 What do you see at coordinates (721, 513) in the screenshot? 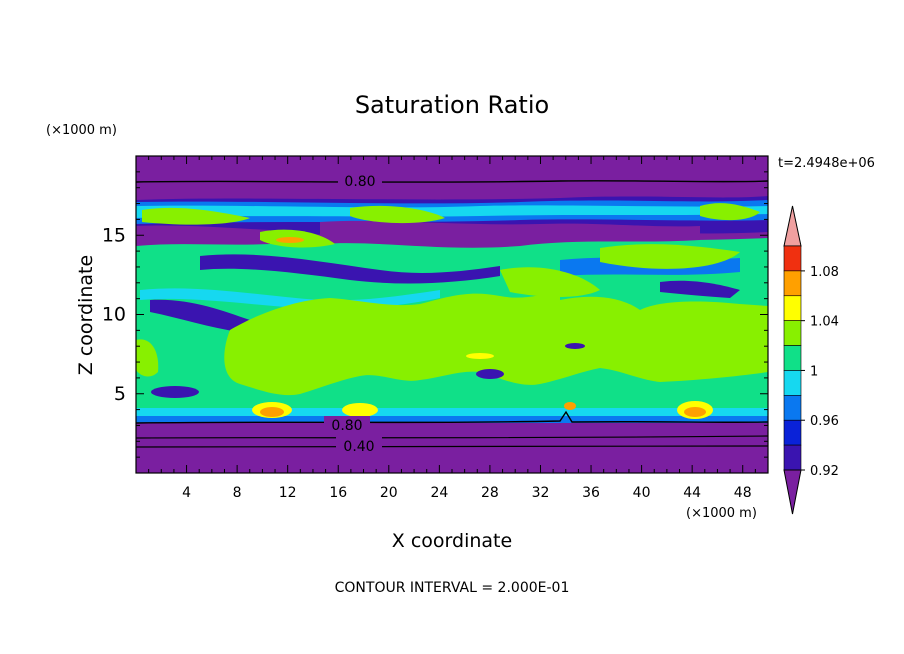
I see `x-unit-label: (×1000 m)` at bounding box center [721, 513].